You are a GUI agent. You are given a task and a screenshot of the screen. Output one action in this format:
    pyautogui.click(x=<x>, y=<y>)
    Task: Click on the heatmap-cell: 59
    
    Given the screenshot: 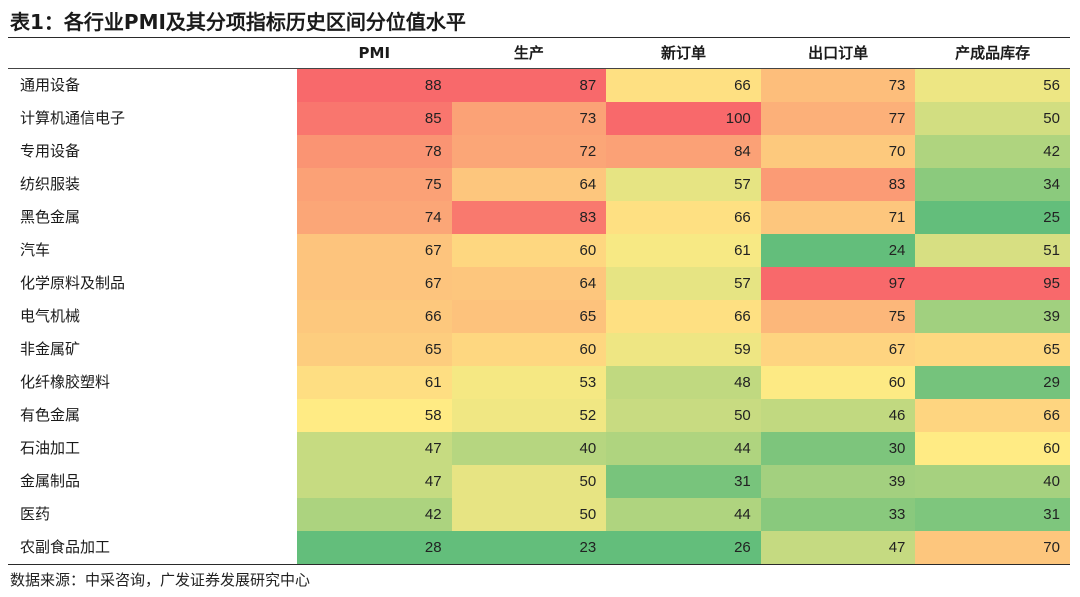 What is the action you would take?
    pyautogui.click(x=683, y=349)
    